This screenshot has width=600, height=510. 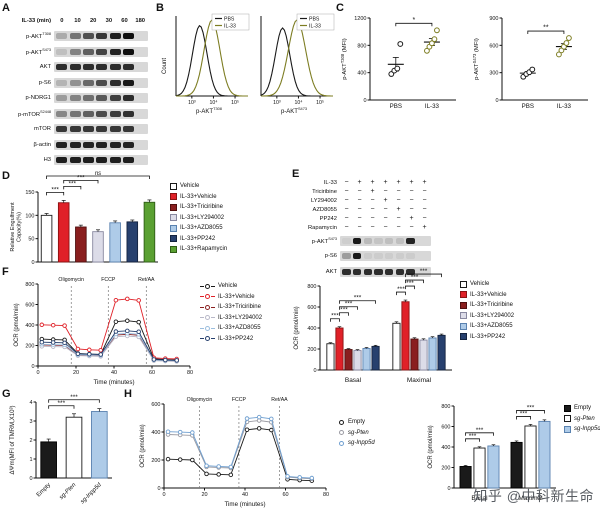 I want to click on svg-text: Time (minutes), so click(x=244, y=504).